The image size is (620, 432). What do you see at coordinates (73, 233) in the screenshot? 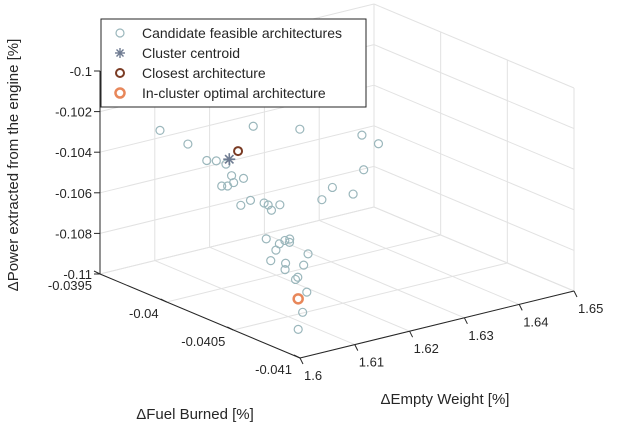
I see `z-tick-label: -0.108` at bounding box center [73, 233].